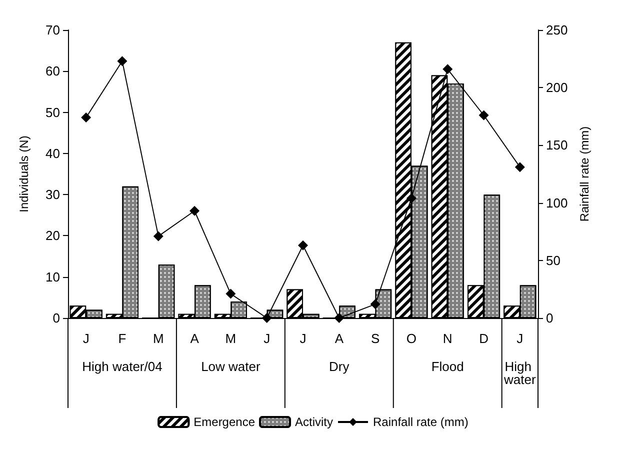  What do you see at coordinates (447, 366) in the screenshot?
I see `text: Flood` at bounding box center [447, 366].